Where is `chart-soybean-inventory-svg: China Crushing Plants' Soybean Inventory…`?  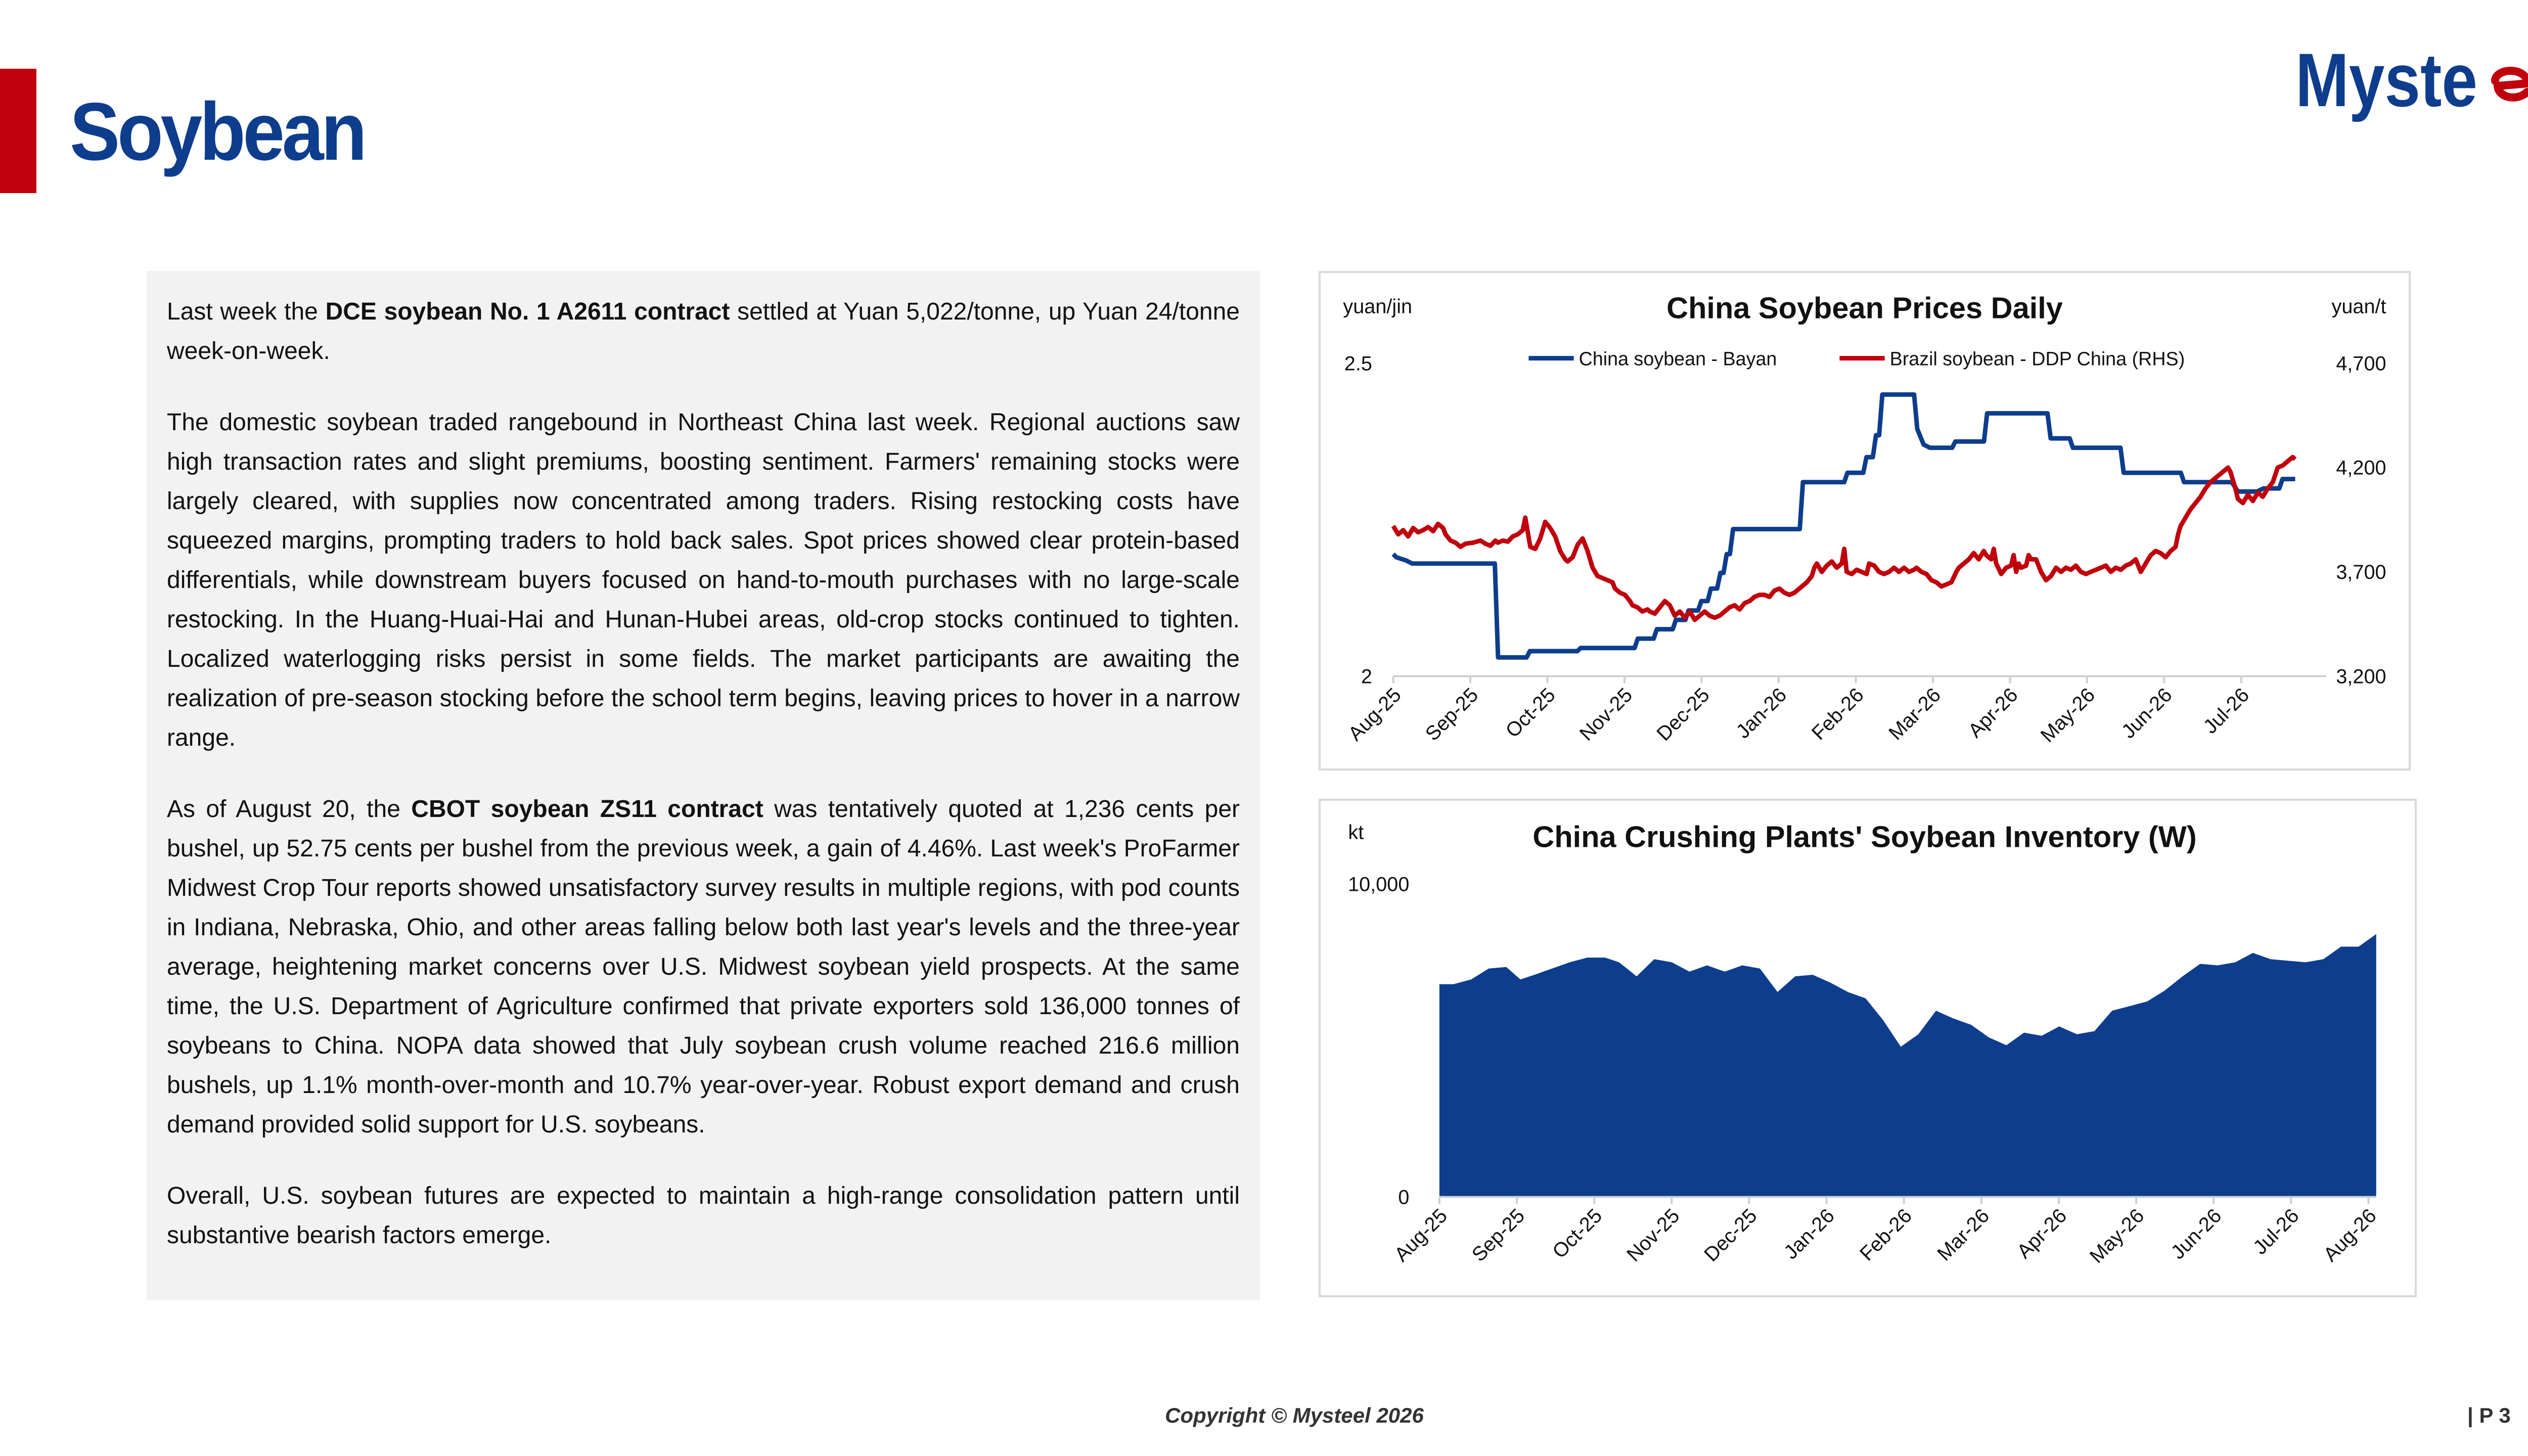 chart-soybean-inventory-svg: China Crushing Plants' Soybean Inventory… is located at coordinates (1865, 1044).